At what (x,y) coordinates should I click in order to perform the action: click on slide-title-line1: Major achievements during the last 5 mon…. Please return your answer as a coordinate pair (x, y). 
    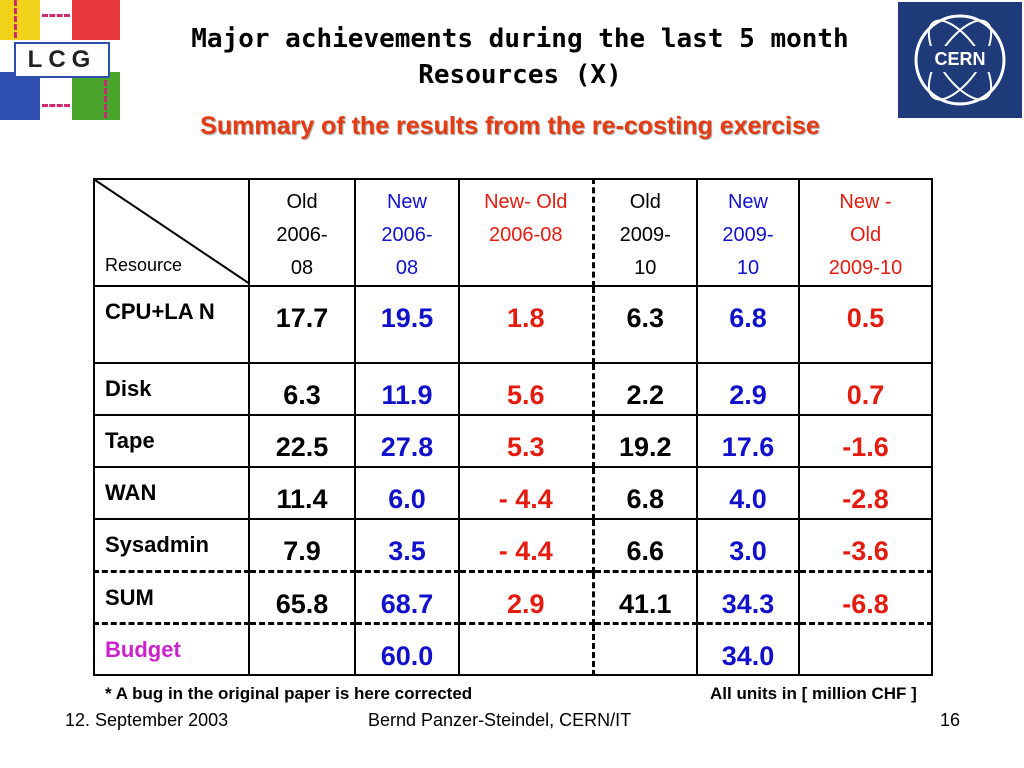
    Looking at the image, I should click on (520, 39).